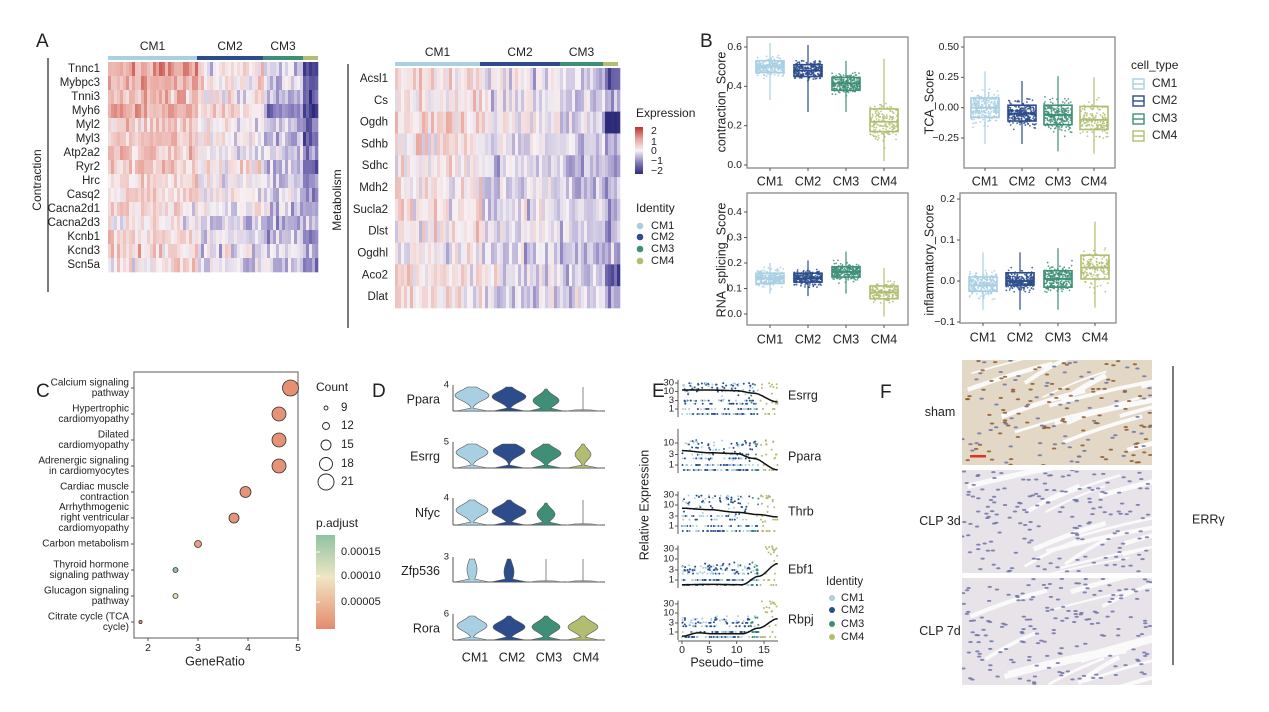 The width and height of the screenshot is (1269, 712). What do you see at coordinates (520, 64) in the screenshot?
I see `group-bar-CM2` at bounding box center [520, 64].